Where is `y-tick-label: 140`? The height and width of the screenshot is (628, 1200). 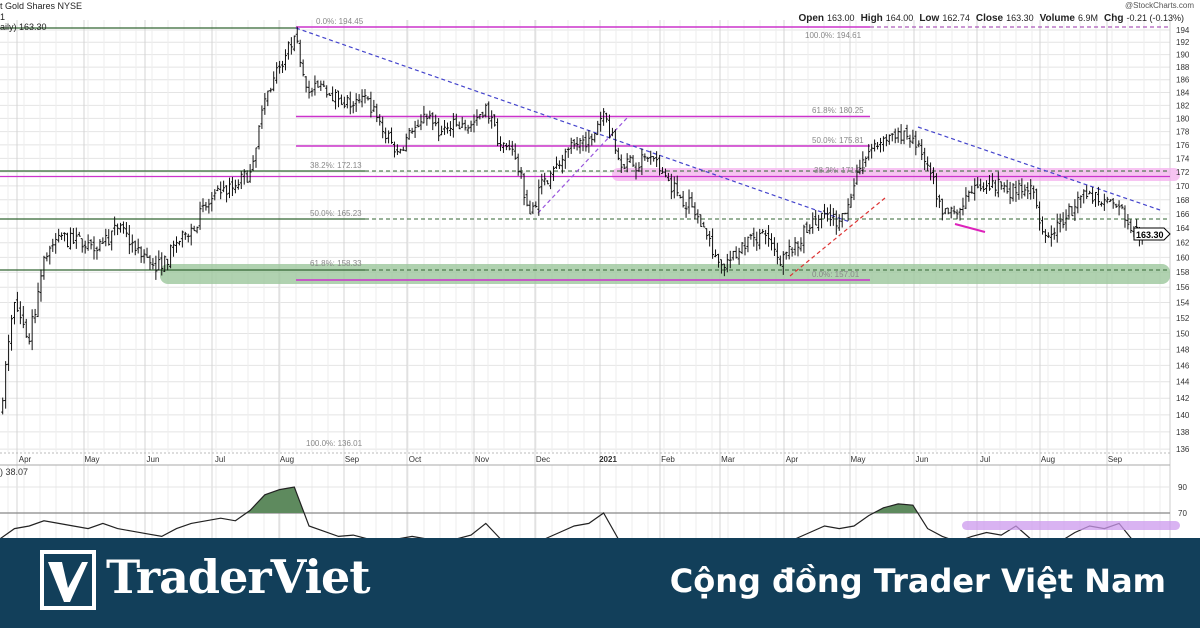 y-tick-label: 140 is located at coordinates (1183, 415).